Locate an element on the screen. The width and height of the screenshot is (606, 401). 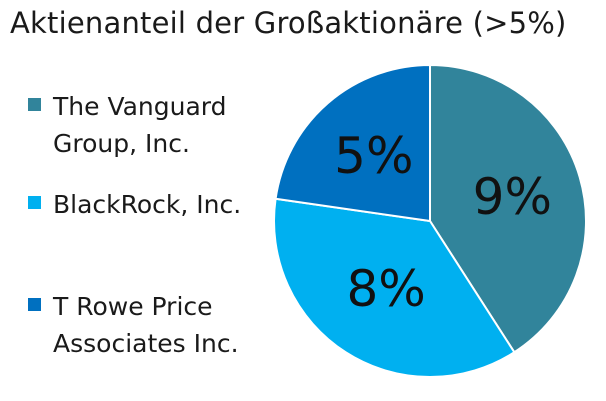
pie-label-blackrock: 8% is located at coordinates (385, 289).